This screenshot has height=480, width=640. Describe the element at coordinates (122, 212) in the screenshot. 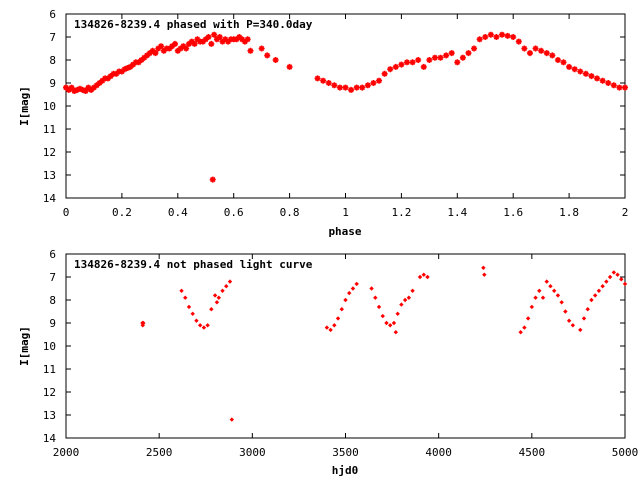

I see `x-tick-label: 0.2` at that location.